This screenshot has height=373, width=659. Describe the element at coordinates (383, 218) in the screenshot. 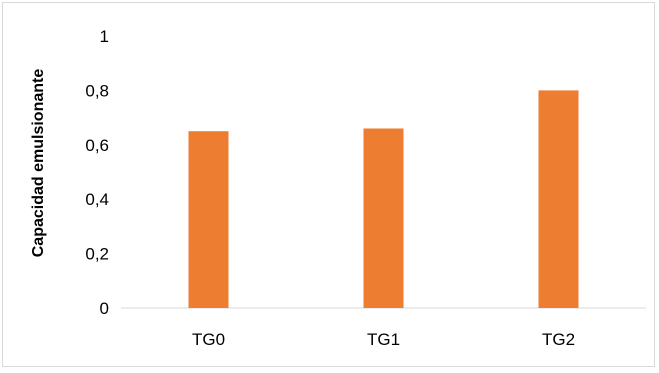

I see `bar-tg1` at that location.